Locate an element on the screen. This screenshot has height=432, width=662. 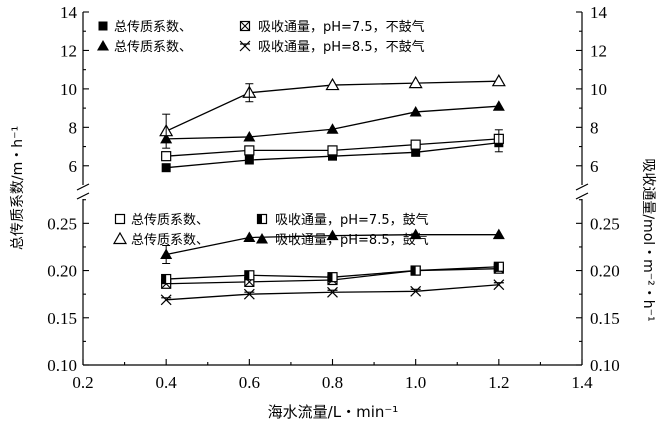
y-tick-label-left: 0.20 is located at coordinates (62, 271).